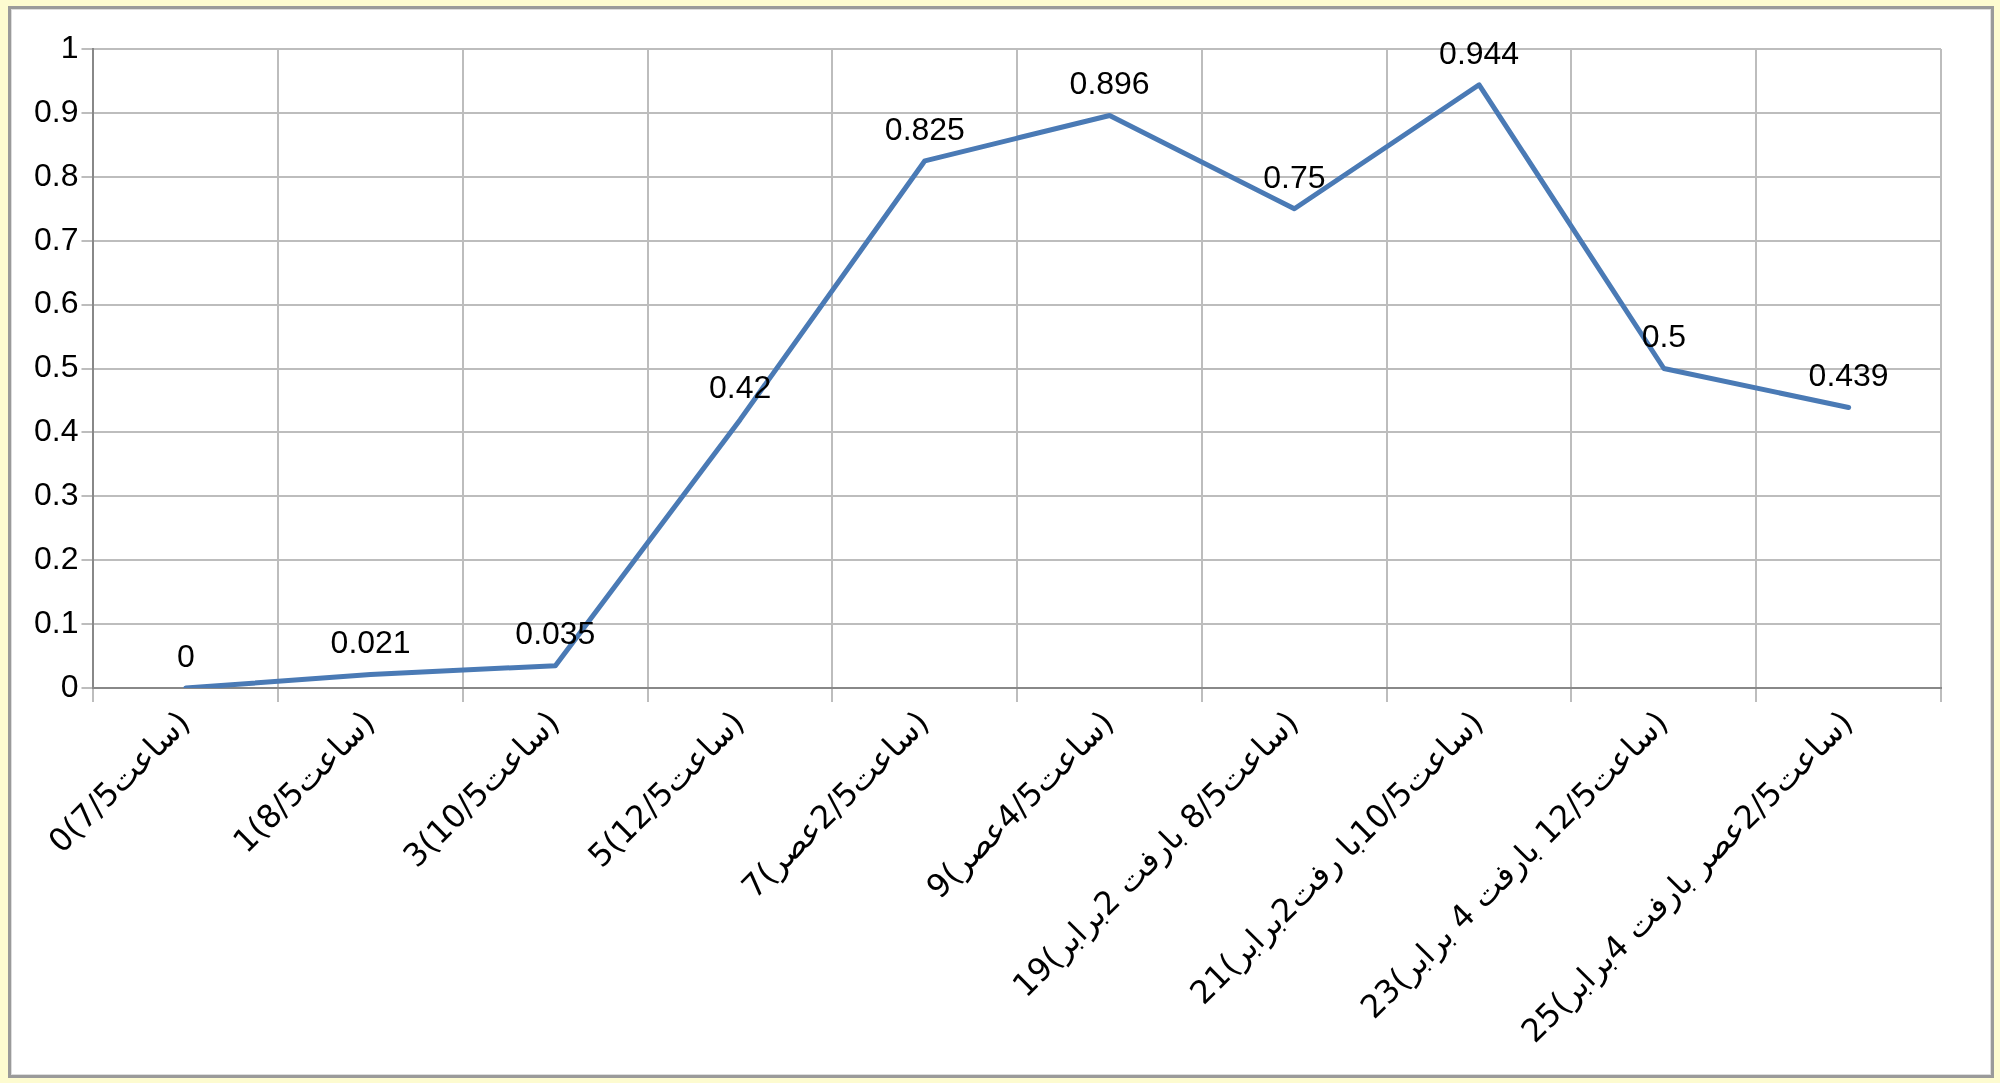  Describe the element at coordinates (56, 621) in the screenshot. I see `y-tick-label: 0.1` at that location.